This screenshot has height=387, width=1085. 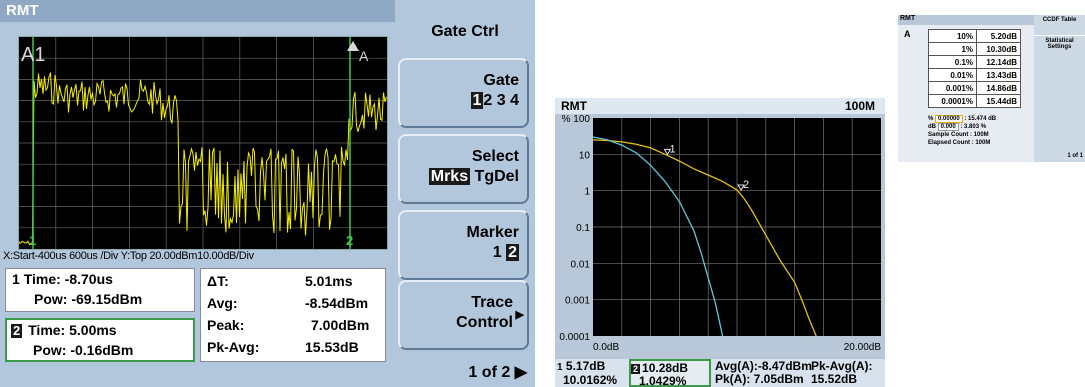 I want to click on ccdf-pk-avg-value: 15.52dB, so click(x=834, y=379).